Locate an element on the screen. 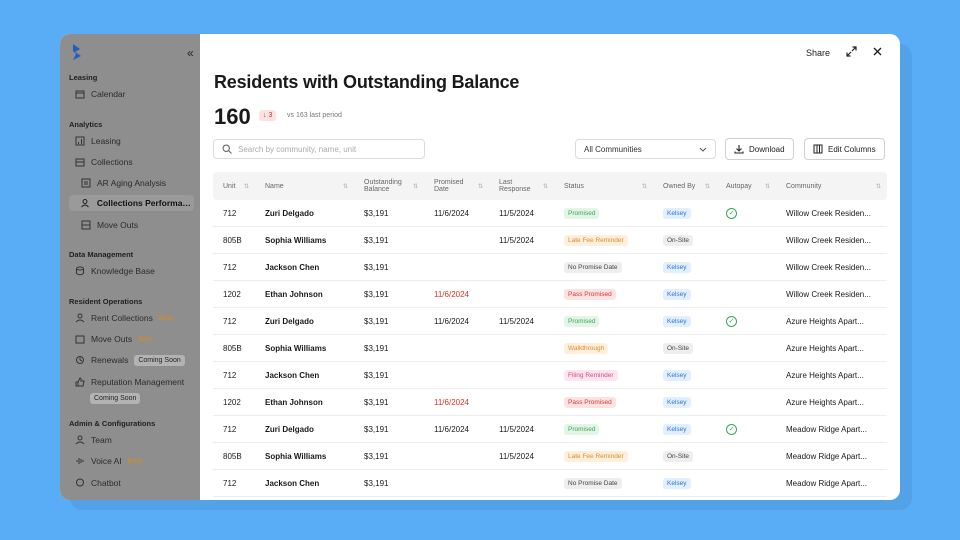 Image resolution: width=960 pixels, height=540 pixels. cell-status: No Promise Date is located at coordinates (603, 267).